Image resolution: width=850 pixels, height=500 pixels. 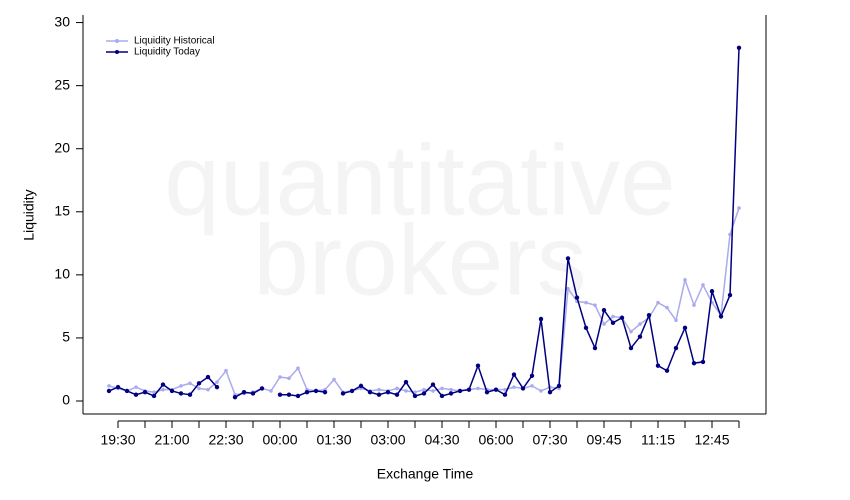 What do you see at coordinates (711, 440) in the screenshot?
I see `x-tick-label: 12:45` at bounding box center [711, 440].